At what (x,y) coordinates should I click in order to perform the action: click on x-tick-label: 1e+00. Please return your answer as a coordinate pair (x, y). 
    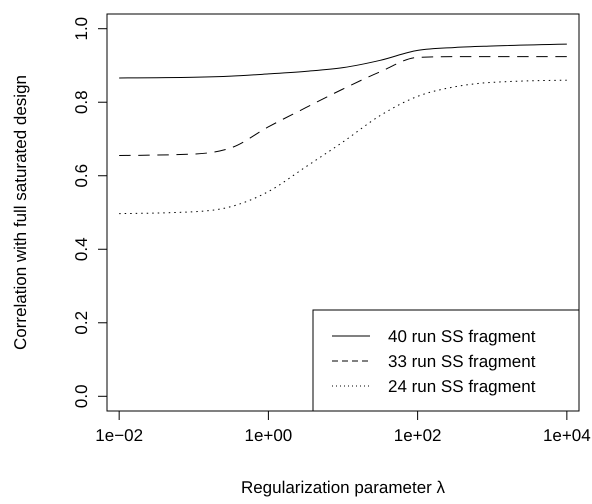
    Looking at the image, I should click on (268, 435).